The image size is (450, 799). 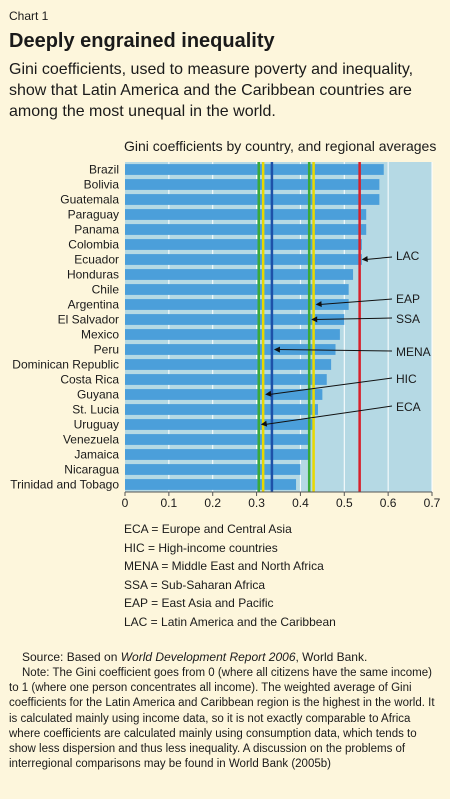 I want to click on region-annotation-label: MENA, so click(x=413, y=352).